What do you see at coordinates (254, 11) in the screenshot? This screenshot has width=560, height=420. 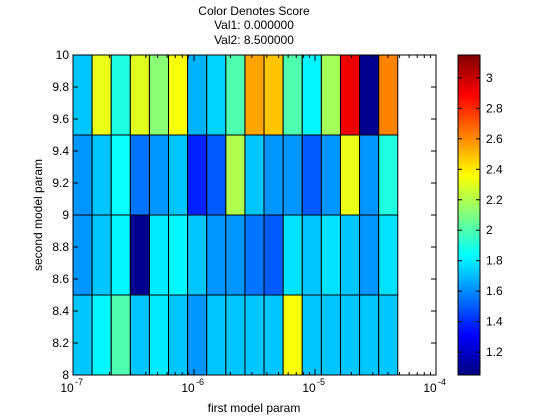 I see `title-line-1: Color Denotes Score` at bounding box center [254, 11].